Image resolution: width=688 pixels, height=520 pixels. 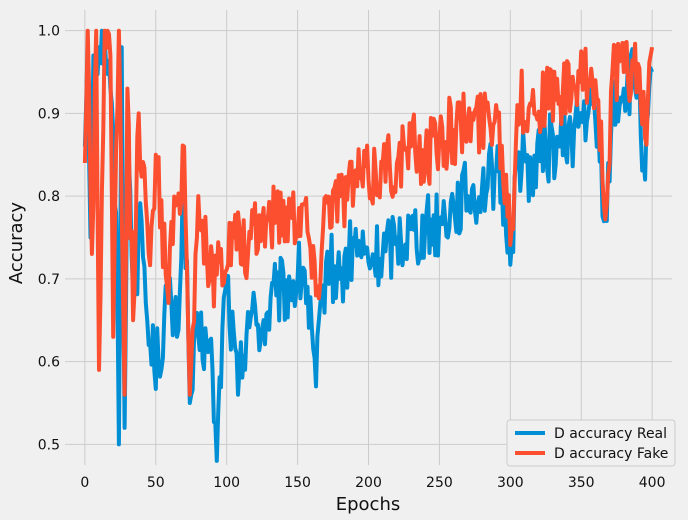 I want to click on y-tick-label: 0.9, so click(x=49, y=114).